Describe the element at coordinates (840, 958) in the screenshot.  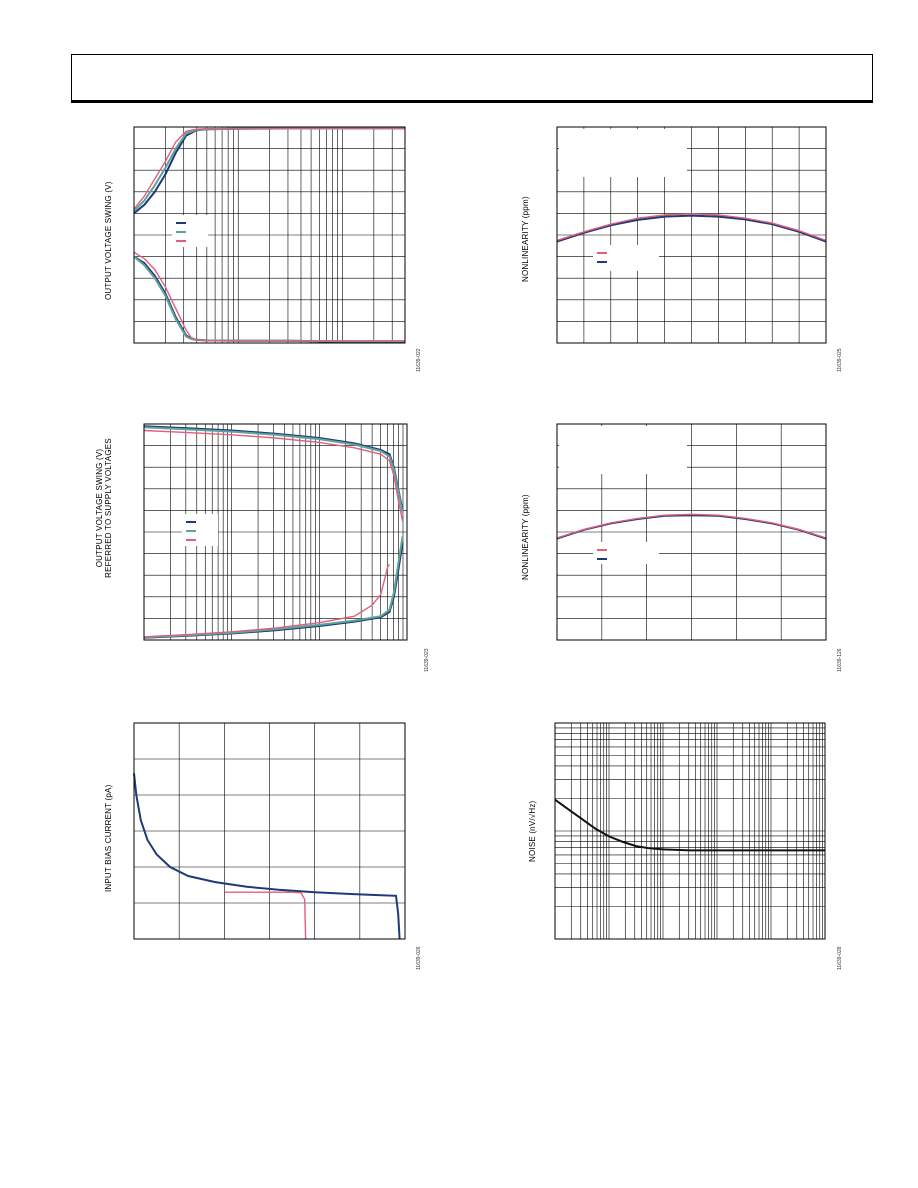
I see `chart-6-figure-id: 11639-028` at that location.